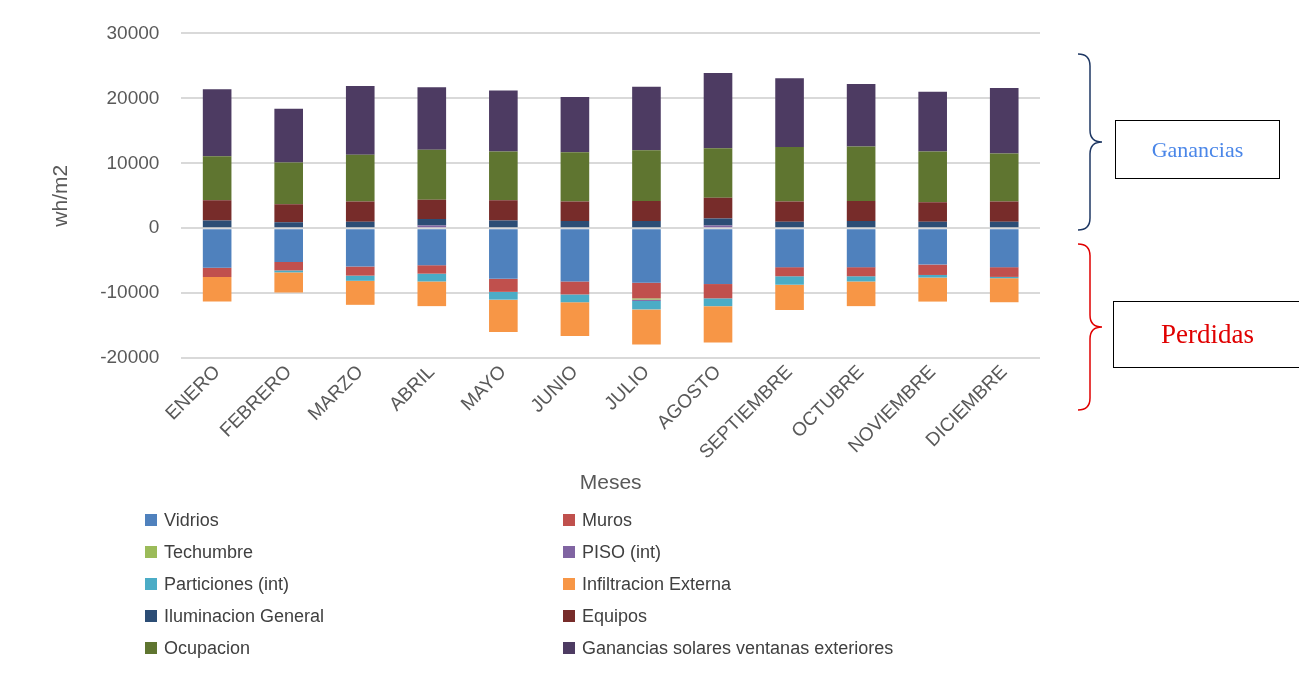 This screenshot has height=681, width=1299. What do you see at coordinates (615, 616) in the screenshot?
I see `legend-label: Equipos` at bounding box center [615, 616].